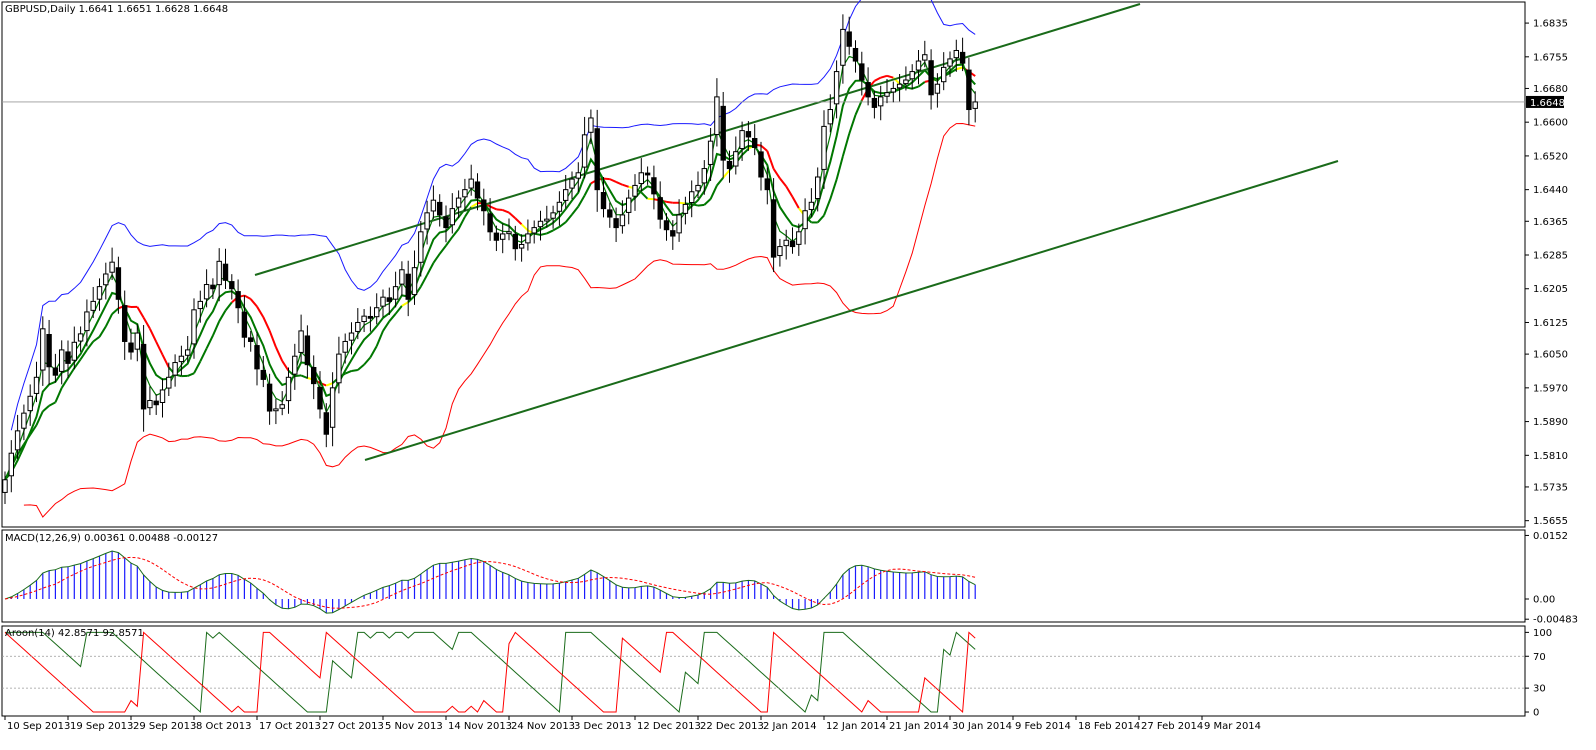 Image resolution: width=1596 pixels, height=750 pixels. Describe the element at coordinates (101, 726) in the screenshot. I see `date-axis-label: 19 Sep 2013` at that location.